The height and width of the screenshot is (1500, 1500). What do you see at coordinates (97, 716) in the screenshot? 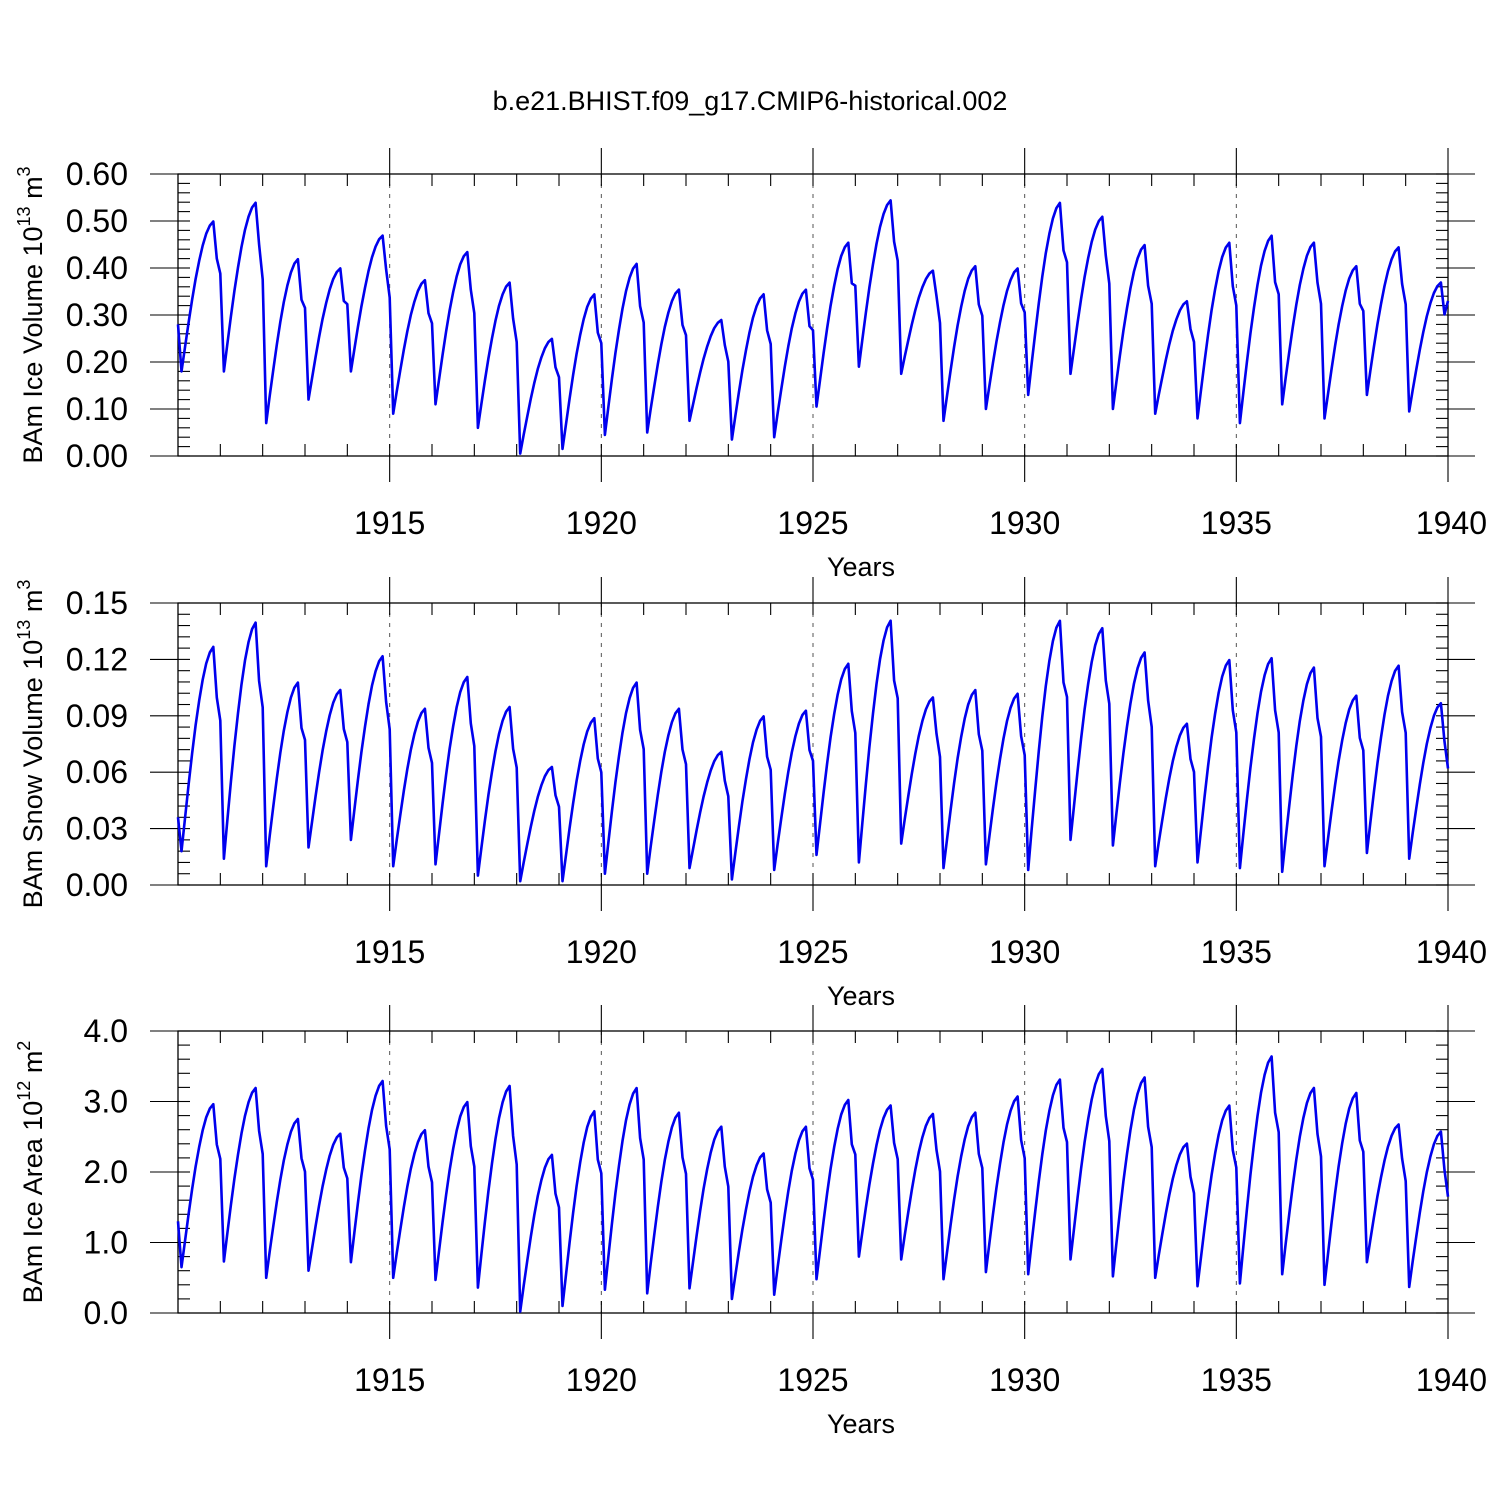
I see `y-tick-label: 0.09` at bounding box center [97, 716].